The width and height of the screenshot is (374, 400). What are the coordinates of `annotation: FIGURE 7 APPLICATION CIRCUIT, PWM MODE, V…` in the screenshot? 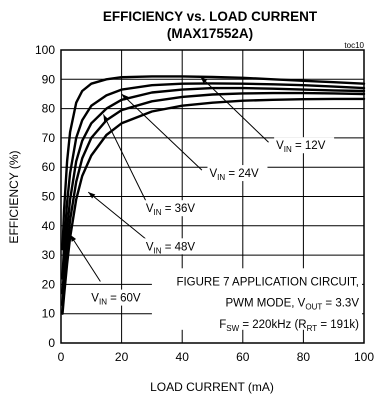 It's located at (267, 304).